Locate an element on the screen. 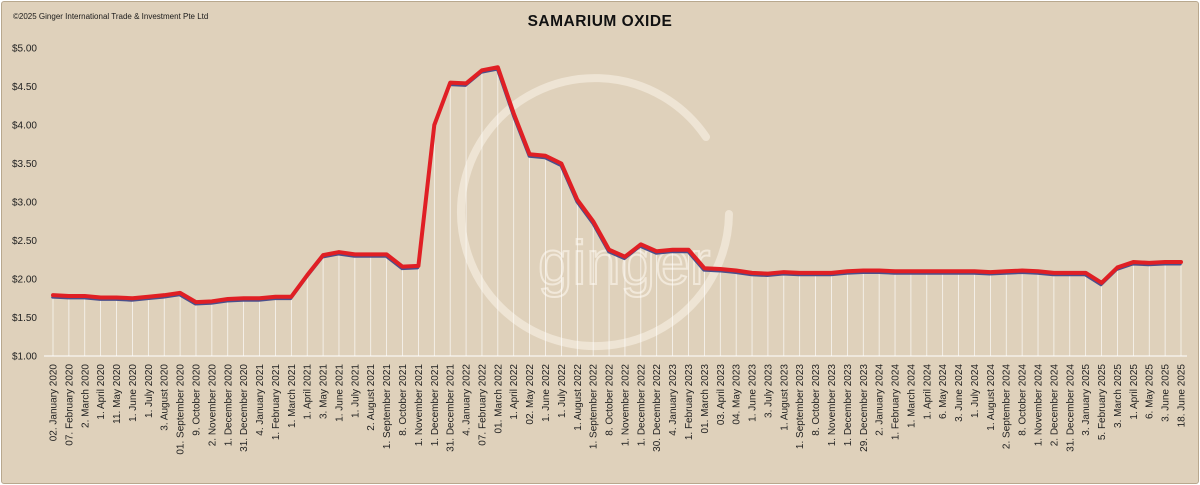  x-tick-label: 1. September 2021 is located at coordinates (387, 406).